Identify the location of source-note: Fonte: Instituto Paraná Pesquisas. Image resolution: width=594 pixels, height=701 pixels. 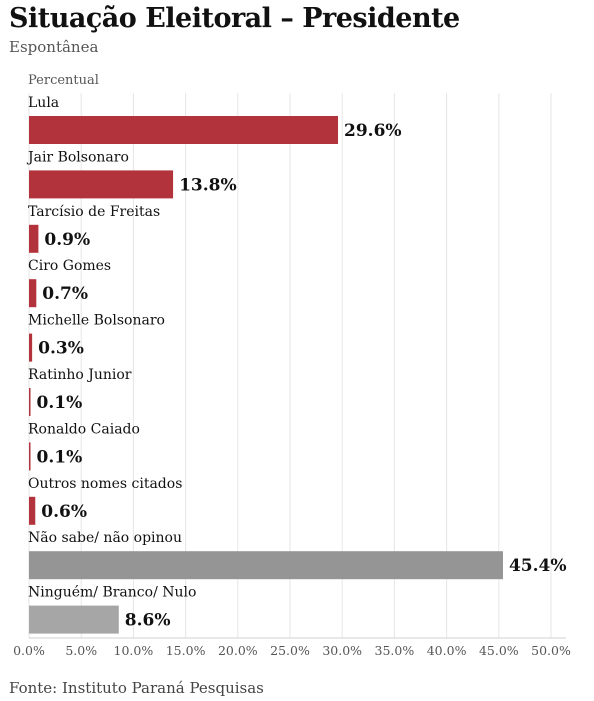
(136, 688).